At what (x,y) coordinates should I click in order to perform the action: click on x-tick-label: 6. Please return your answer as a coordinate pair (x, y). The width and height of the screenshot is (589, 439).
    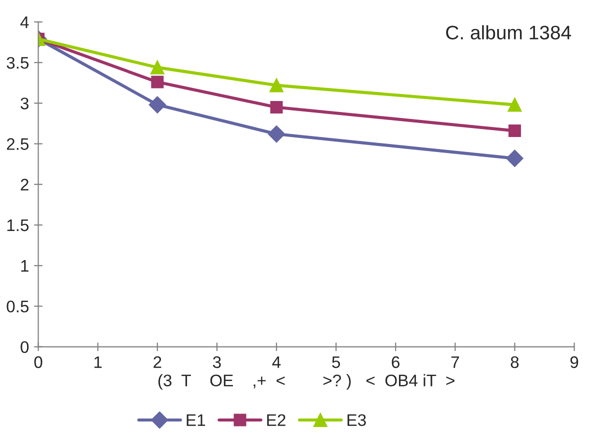
    Looking at the image, I should click on (396, 362).